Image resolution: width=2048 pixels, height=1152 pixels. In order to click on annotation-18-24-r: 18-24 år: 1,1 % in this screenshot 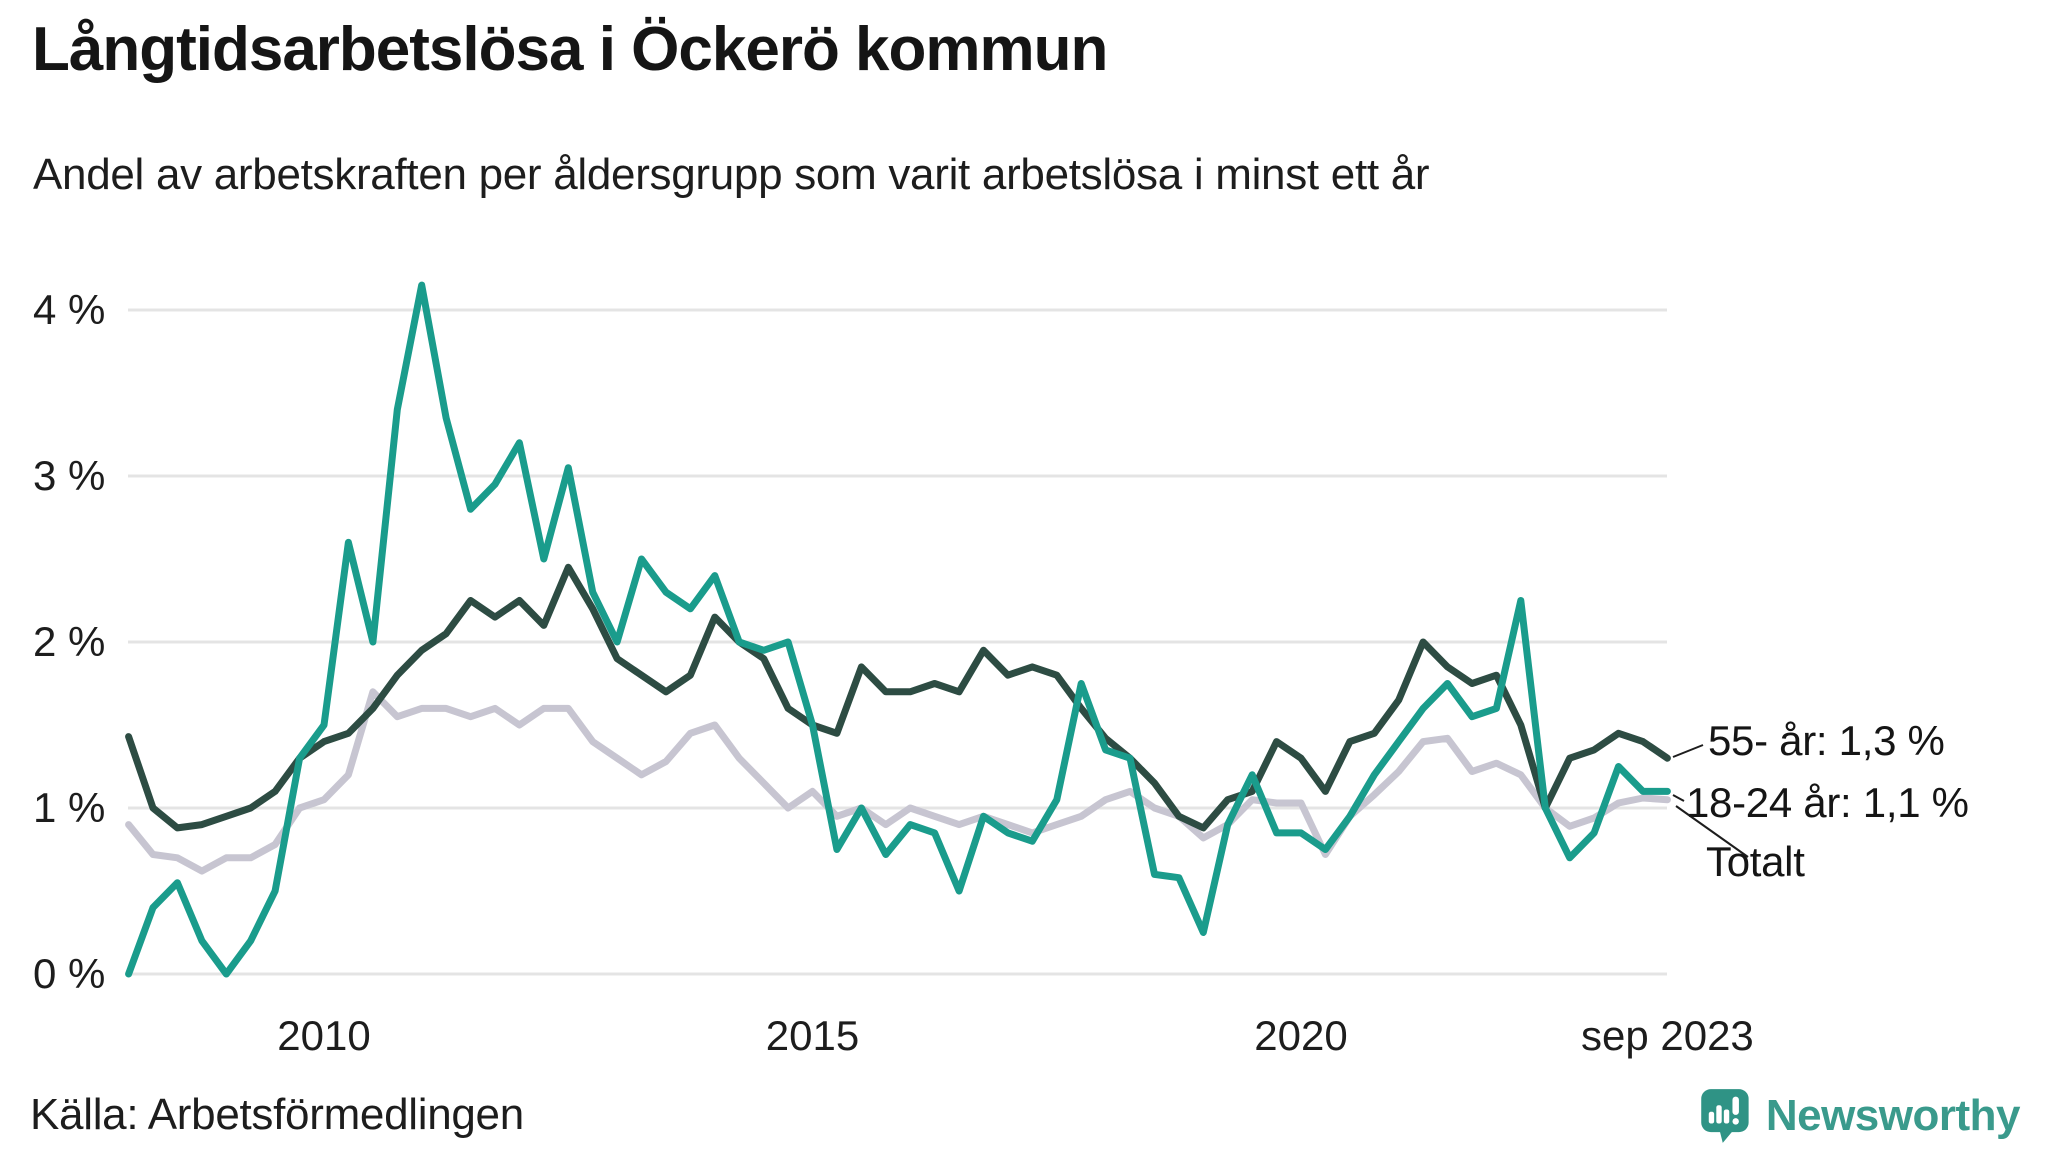, I will do `click(1827, 802)`.